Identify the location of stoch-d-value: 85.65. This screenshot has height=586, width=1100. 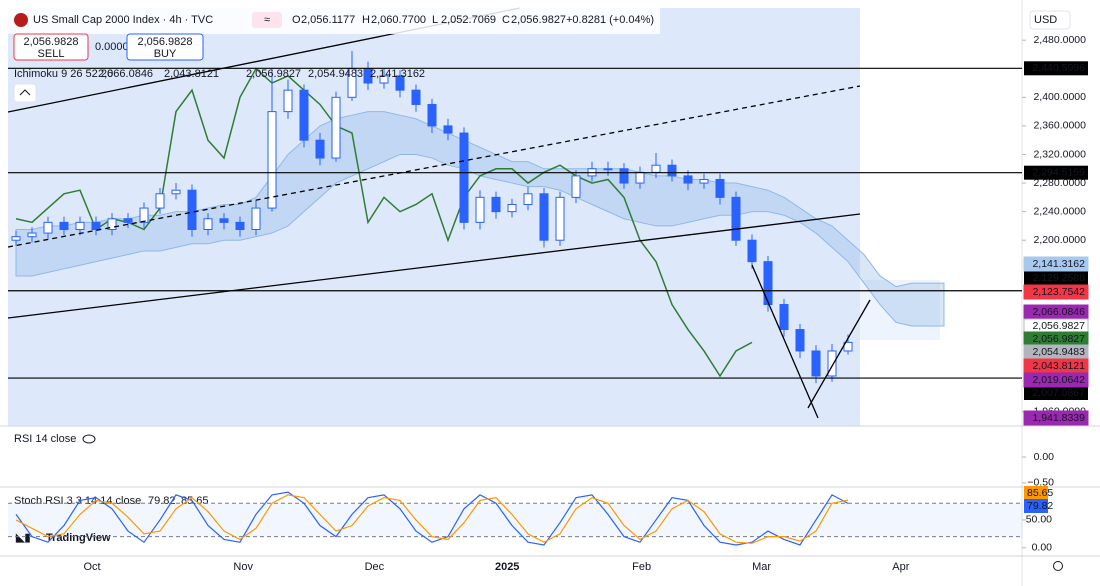
(195, 501).